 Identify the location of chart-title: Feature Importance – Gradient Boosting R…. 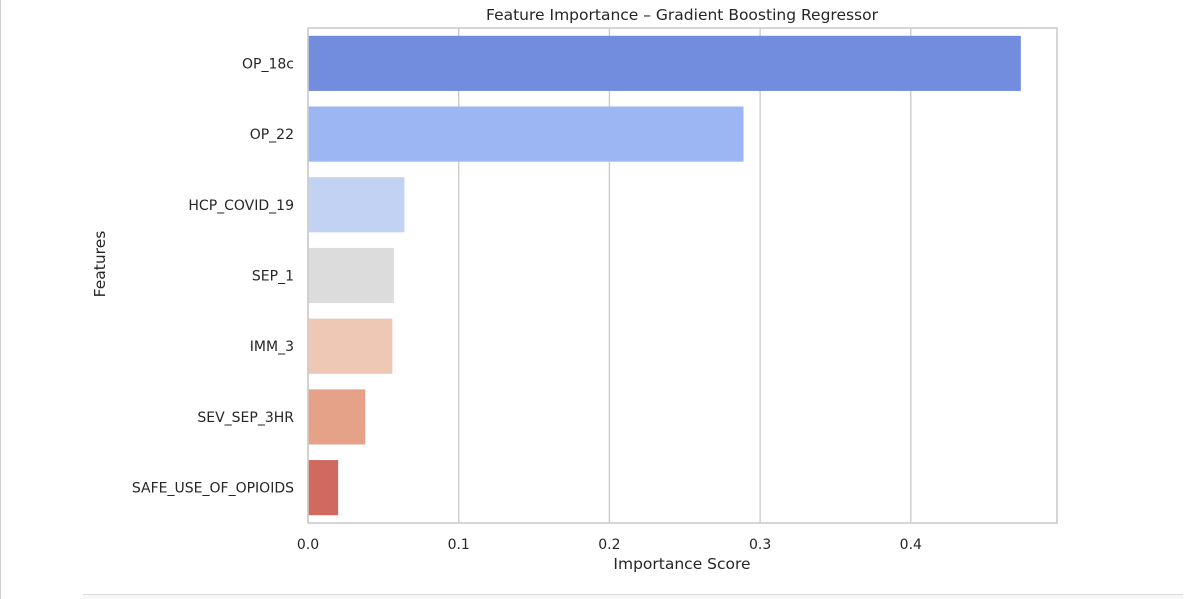
(682, 15).